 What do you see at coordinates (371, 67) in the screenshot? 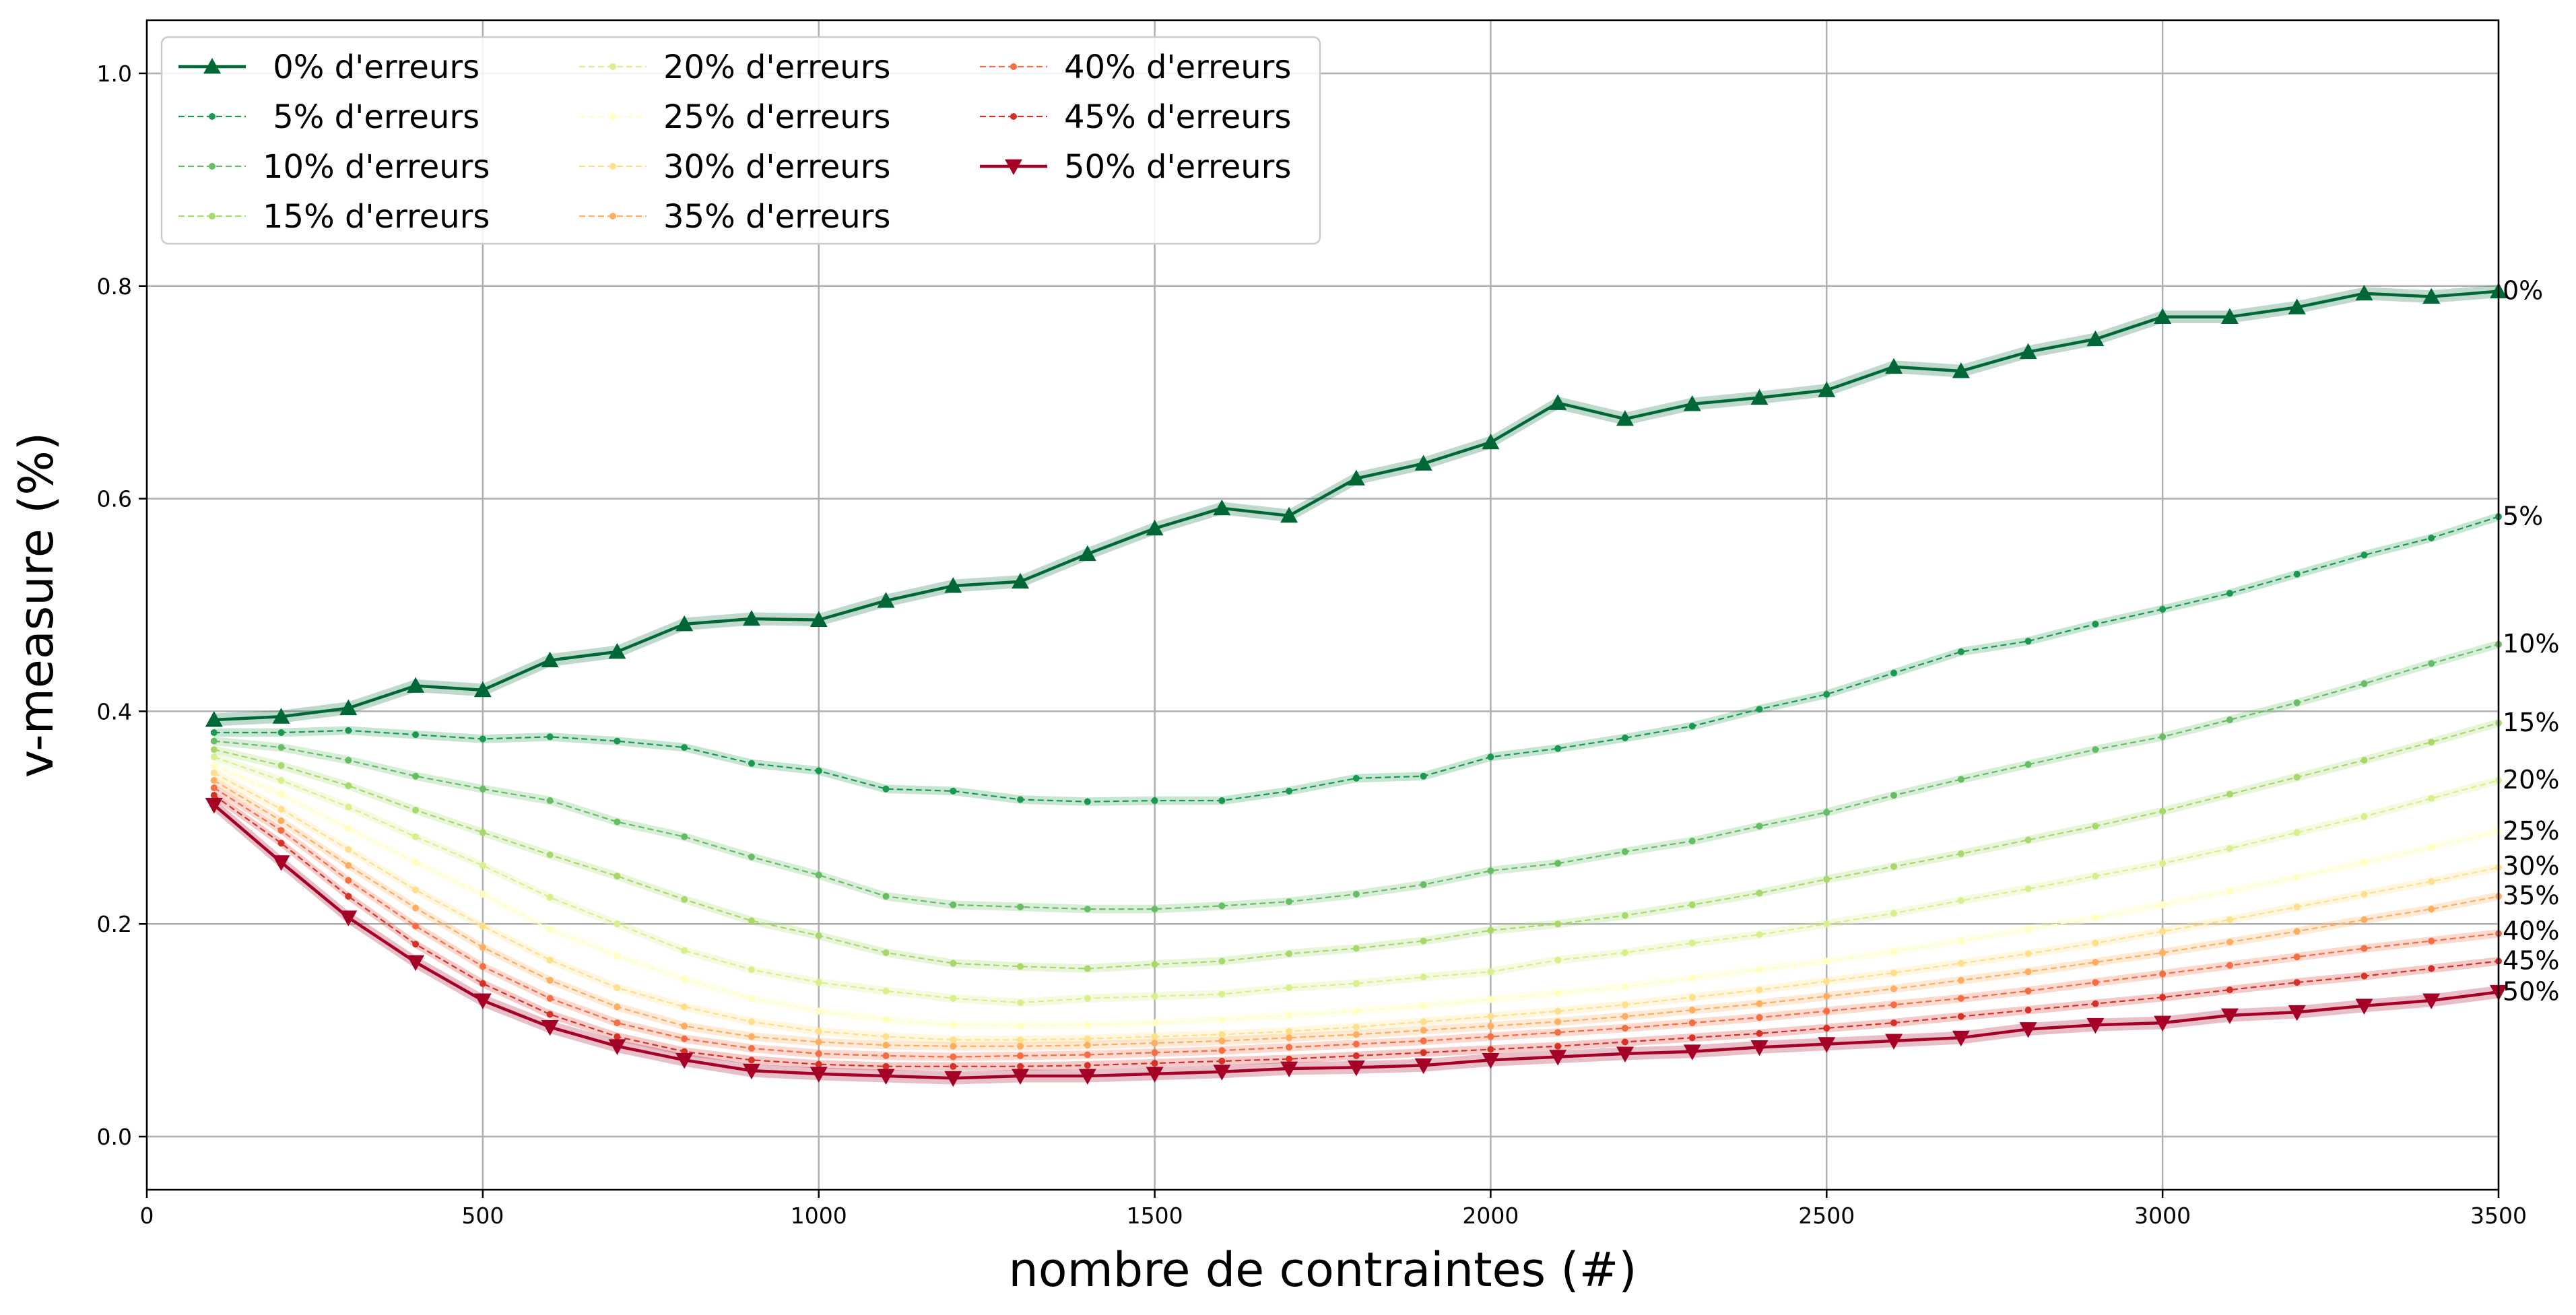
I see `legend-label: 0% d'erreurs` at bounding box center [371, 67].